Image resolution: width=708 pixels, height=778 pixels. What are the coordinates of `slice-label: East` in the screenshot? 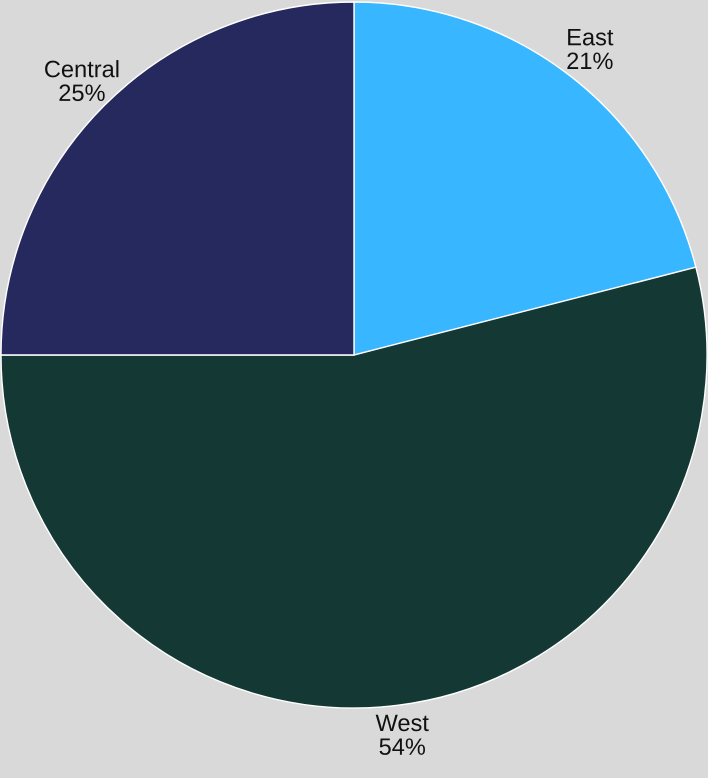 It's located at (591, 37).